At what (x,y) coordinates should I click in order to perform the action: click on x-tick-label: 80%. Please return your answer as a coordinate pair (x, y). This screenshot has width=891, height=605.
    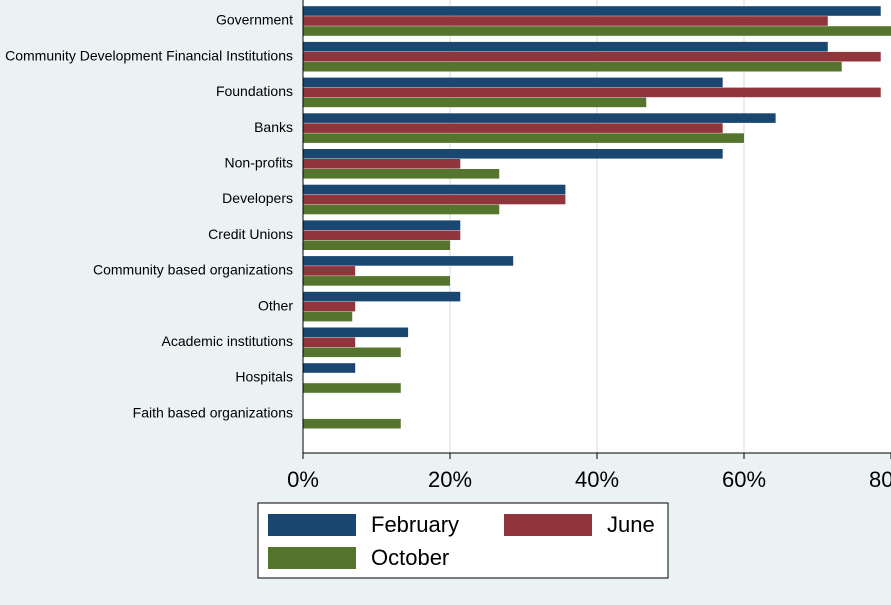
    Looking at the image, I should click on (880, 479).